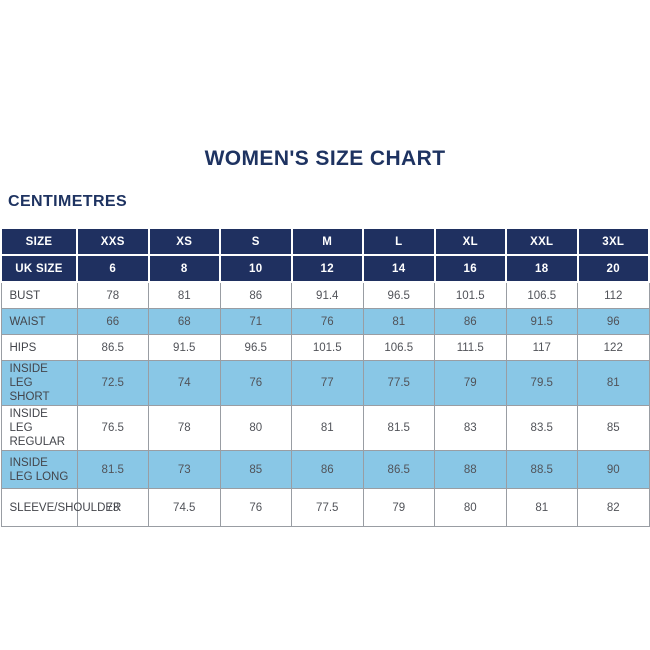  Describe the element at coordinates (613, 295) in the screenshot. I see `value-cell: 112` at that location.